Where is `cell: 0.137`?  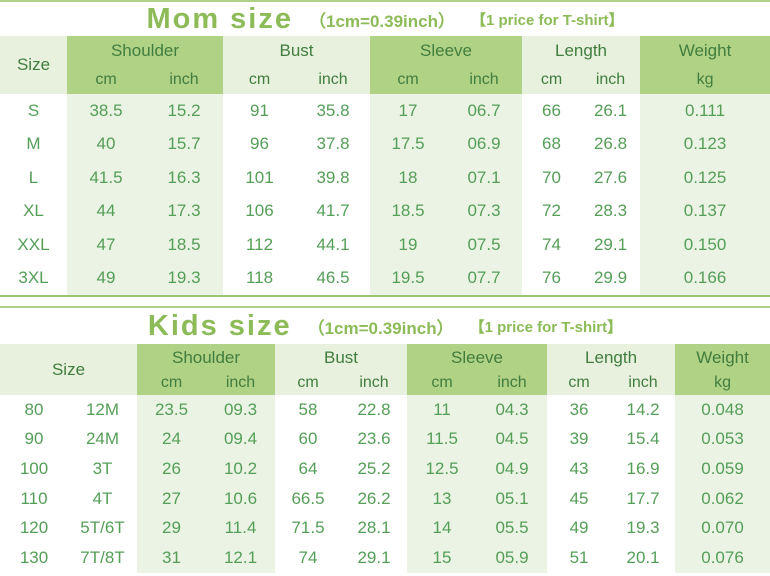 cell: 0.137 is located at coordinates (705, 211).